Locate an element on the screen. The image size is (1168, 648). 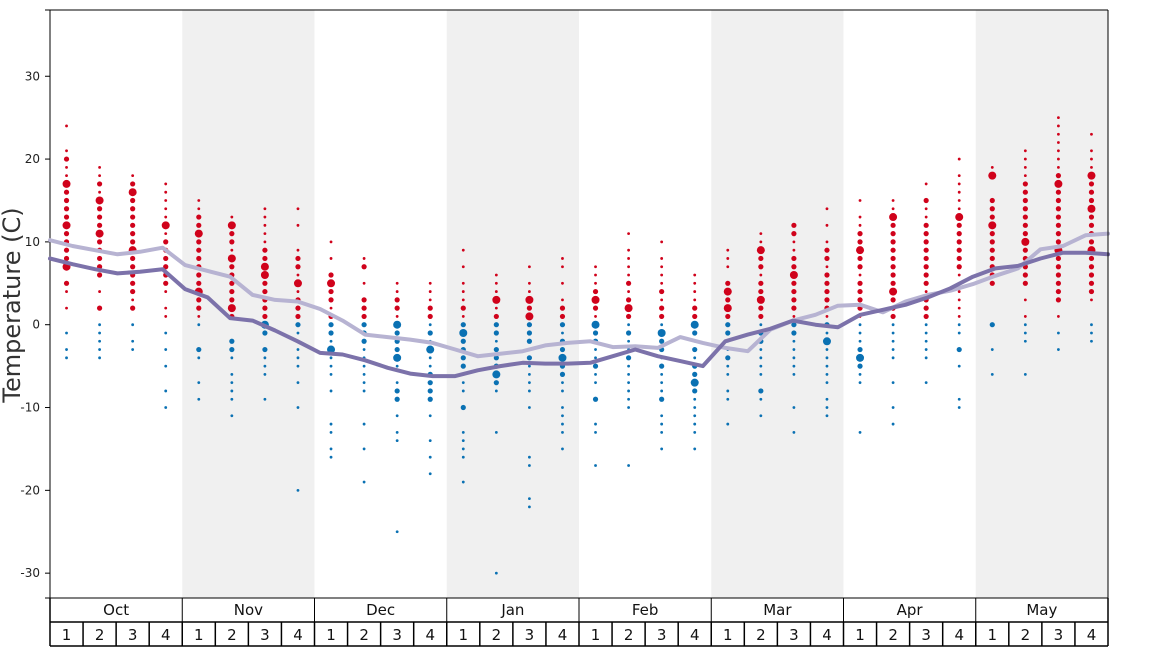
week-label: 4 is located at coordinates (430, 635).